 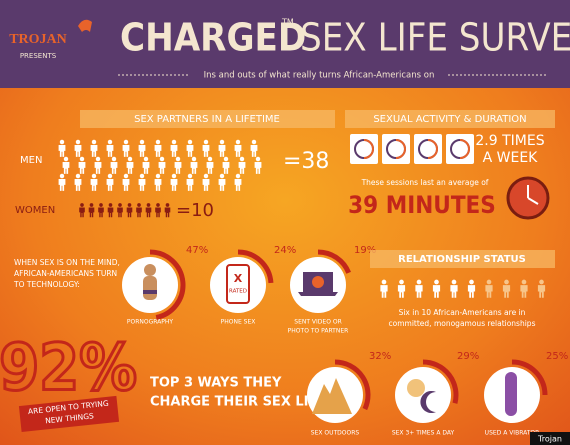 What do you see at coordinates (468, 356) in the screenshot?
I see `percent-label: 29%` at bounding box center [468, 356].